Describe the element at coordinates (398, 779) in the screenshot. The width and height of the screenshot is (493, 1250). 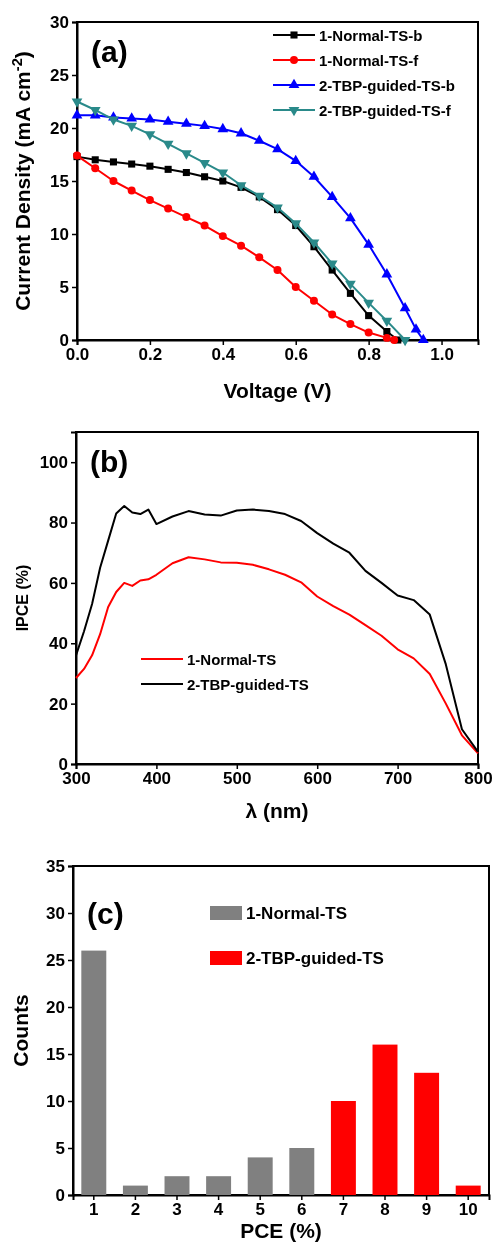
I see `x-tick-label: 700` at that location.